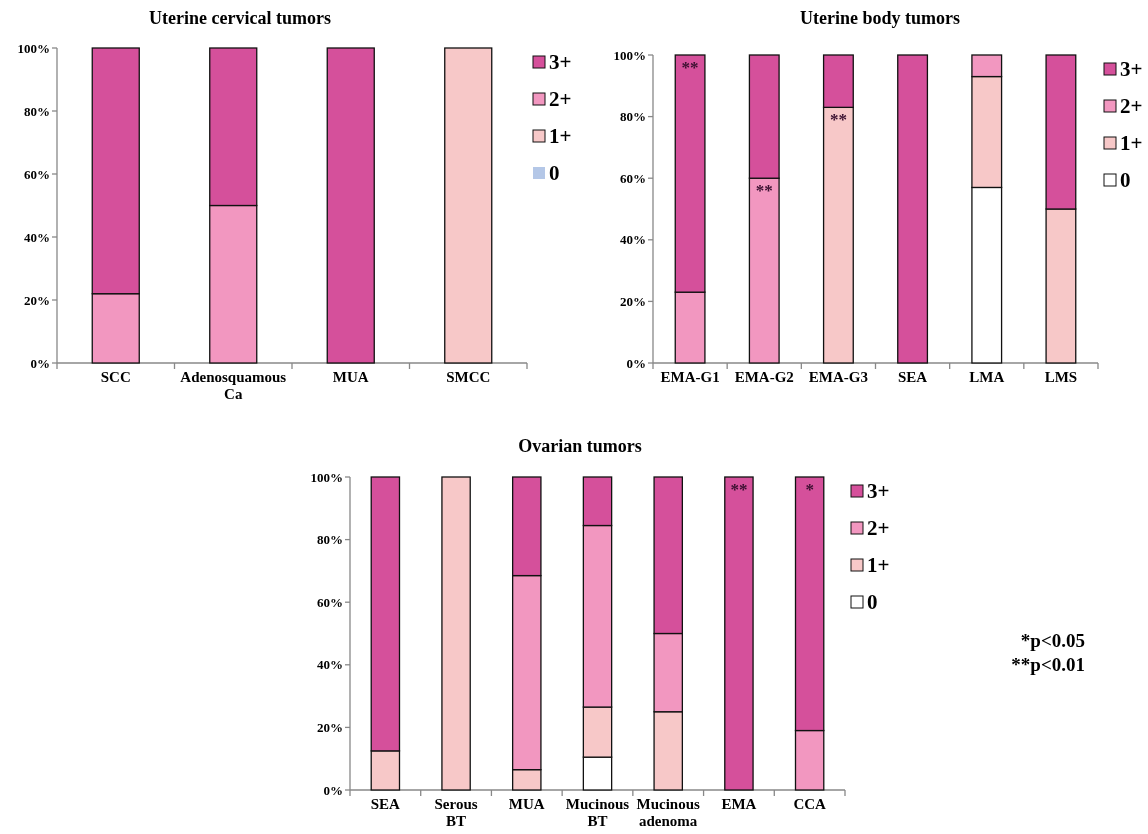 This screenshot has width=1148, height=834. What do you see at coordinates (764, 377) in the screenshot?
I see `x-tick-label: EMA-G2` at bounding box center [764, 377].